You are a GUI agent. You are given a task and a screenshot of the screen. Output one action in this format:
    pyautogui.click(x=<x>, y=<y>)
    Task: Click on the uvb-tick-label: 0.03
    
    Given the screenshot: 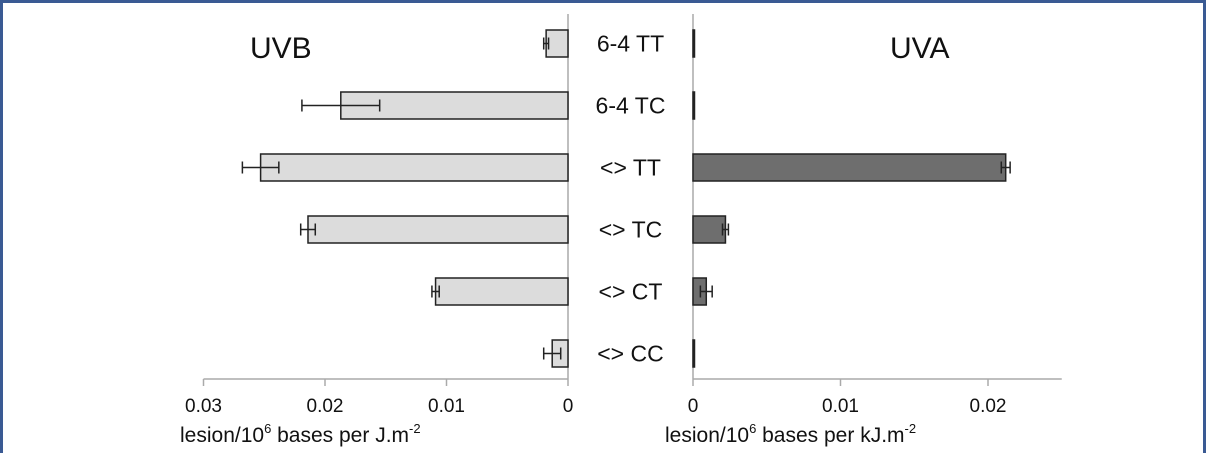 What is the action you would take?
    pyautogui.click(x=203, y=406)
    